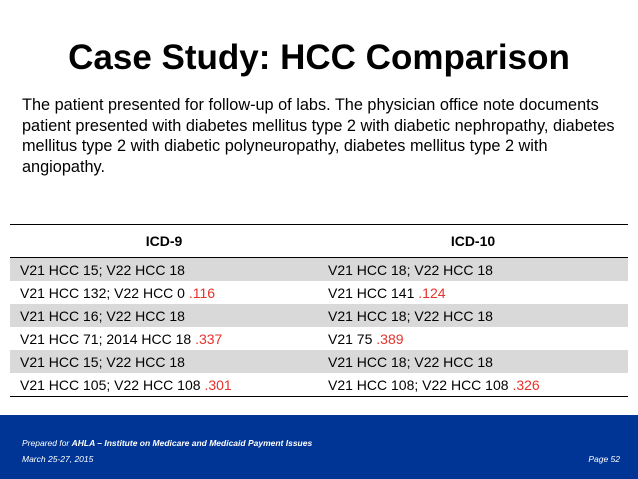 The image size is (638, 479). What do you see at coordinates (387, 292) in the screenshot?
I see `icd10-cell: V21 HCC 141 .124` at bounding box center [387, 292].